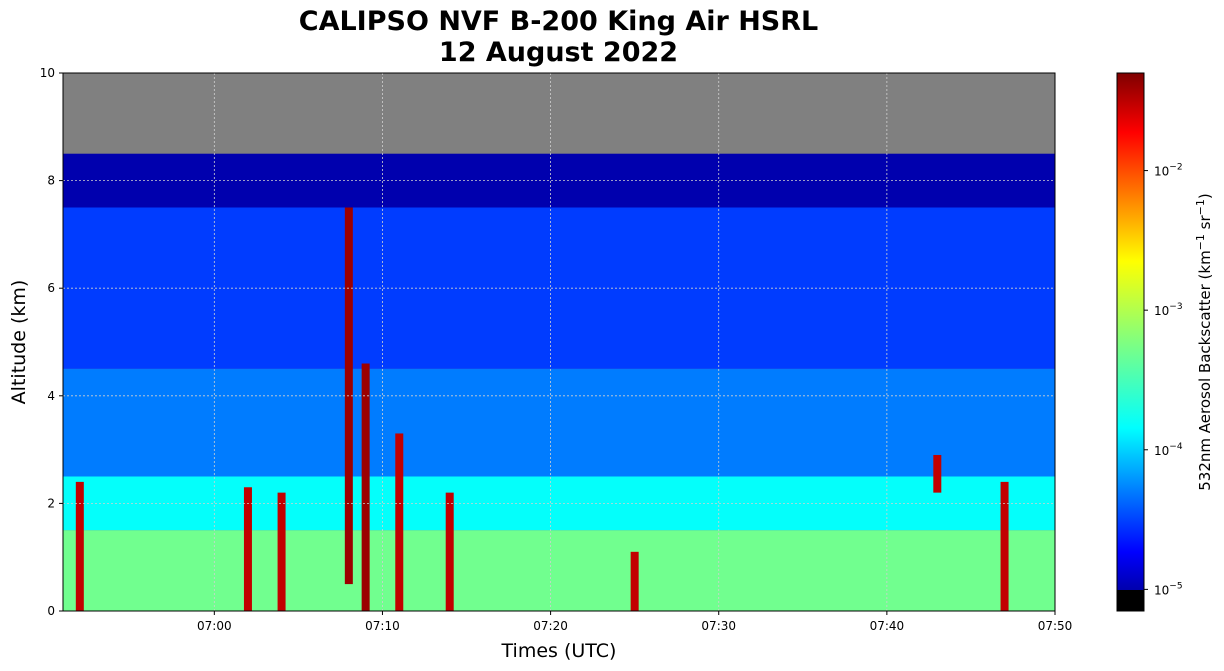  I want to click on colorbar-label-mid: sr, so click(1205, 225).